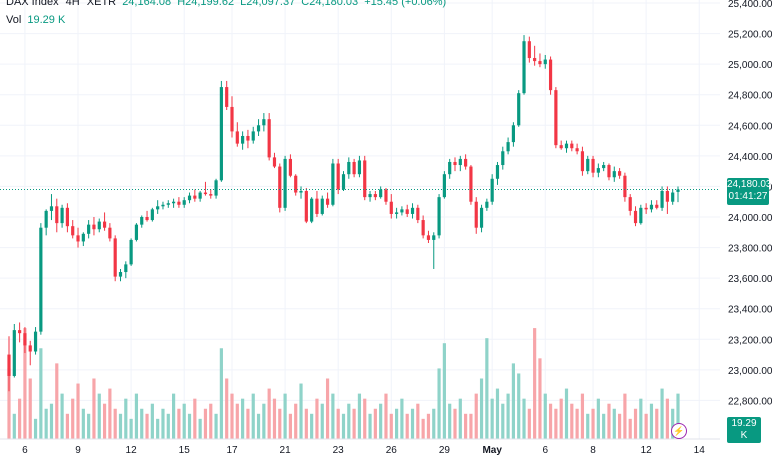  Describe the element at coordinates (750, 340) in the screenshot. I see `price-tick-label: 23,200.00` at that location.